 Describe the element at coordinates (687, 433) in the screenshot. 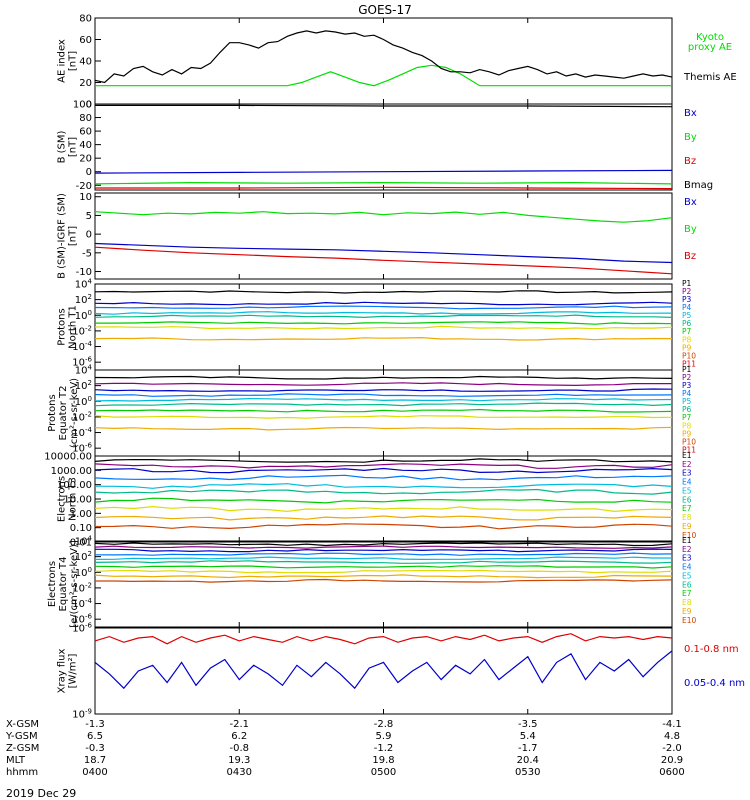

I see `legend-label: P9` at that location.